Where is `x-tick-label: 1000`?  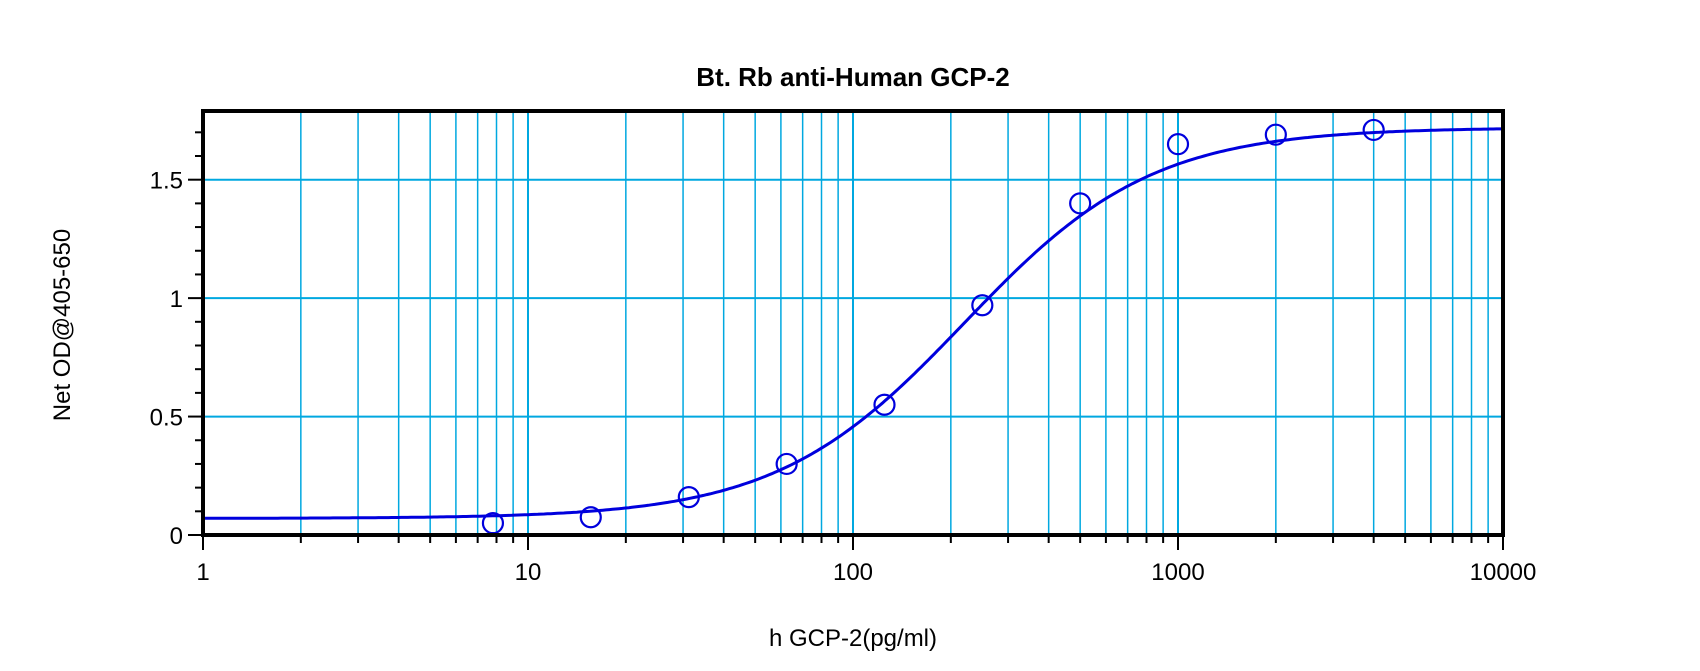 x-tick-label: 1000 is located at coordinates (1177, 572).